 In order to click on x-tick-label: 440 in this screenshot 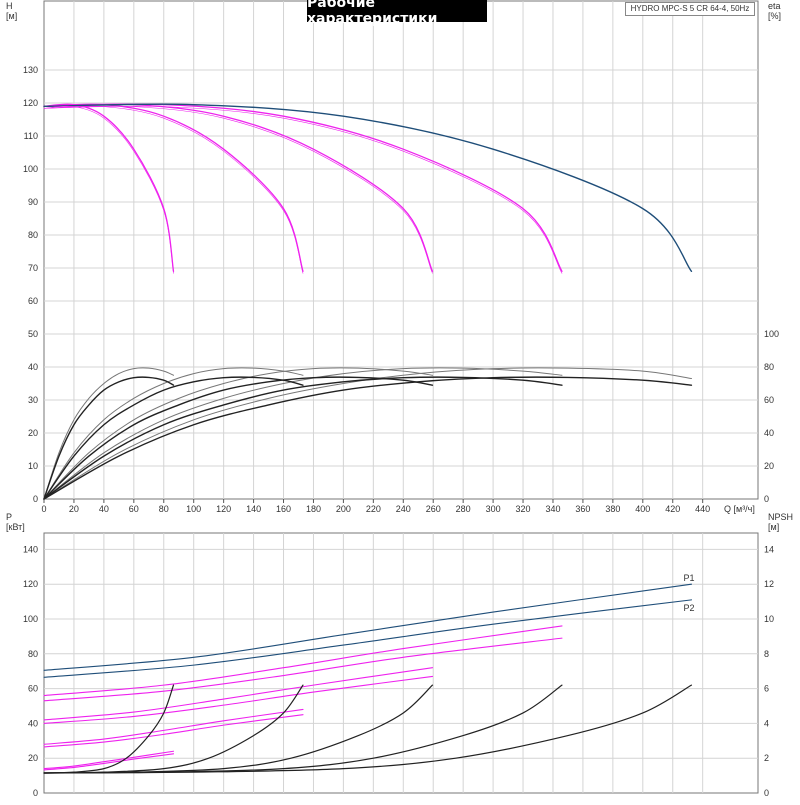, I will do `click(702, 509)`.